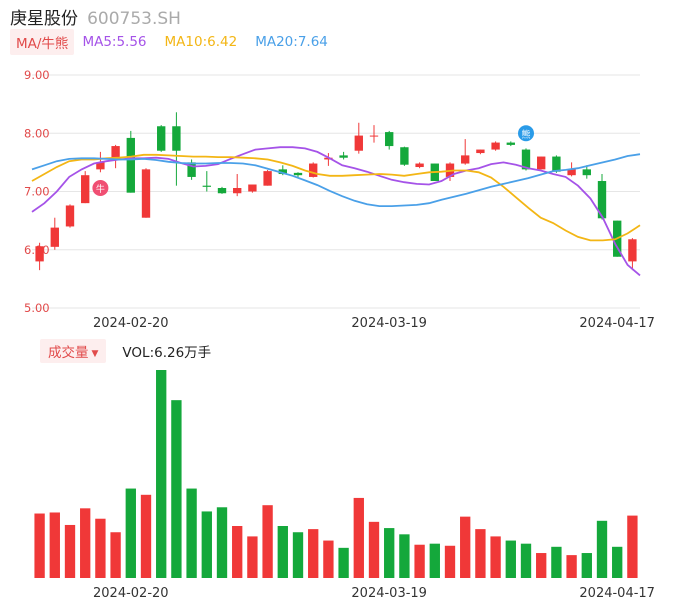  I want to click on ma20-value: MA20:7.64, so click(291, 42).